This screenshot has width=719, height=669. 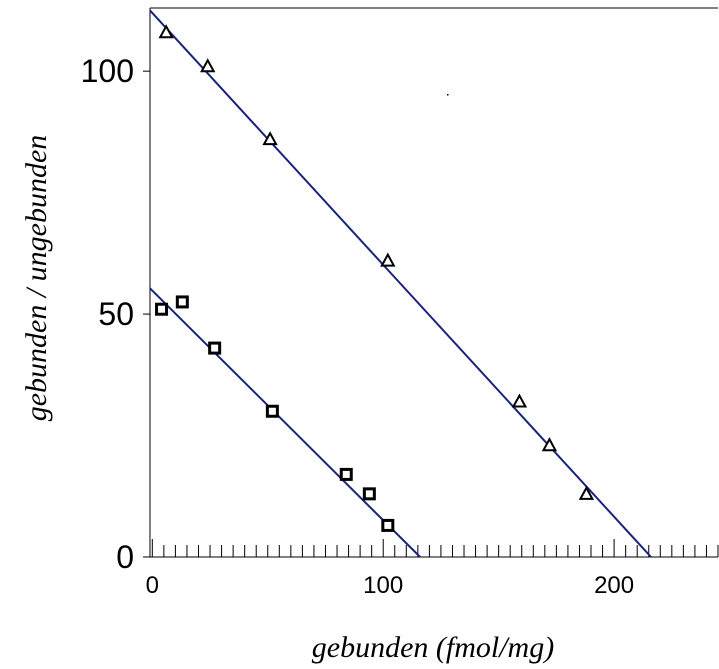 What do you see at coordinates (107, 71) in the screenshot?
I see `y-tick-label: 100` at bounding box center [107, 71].